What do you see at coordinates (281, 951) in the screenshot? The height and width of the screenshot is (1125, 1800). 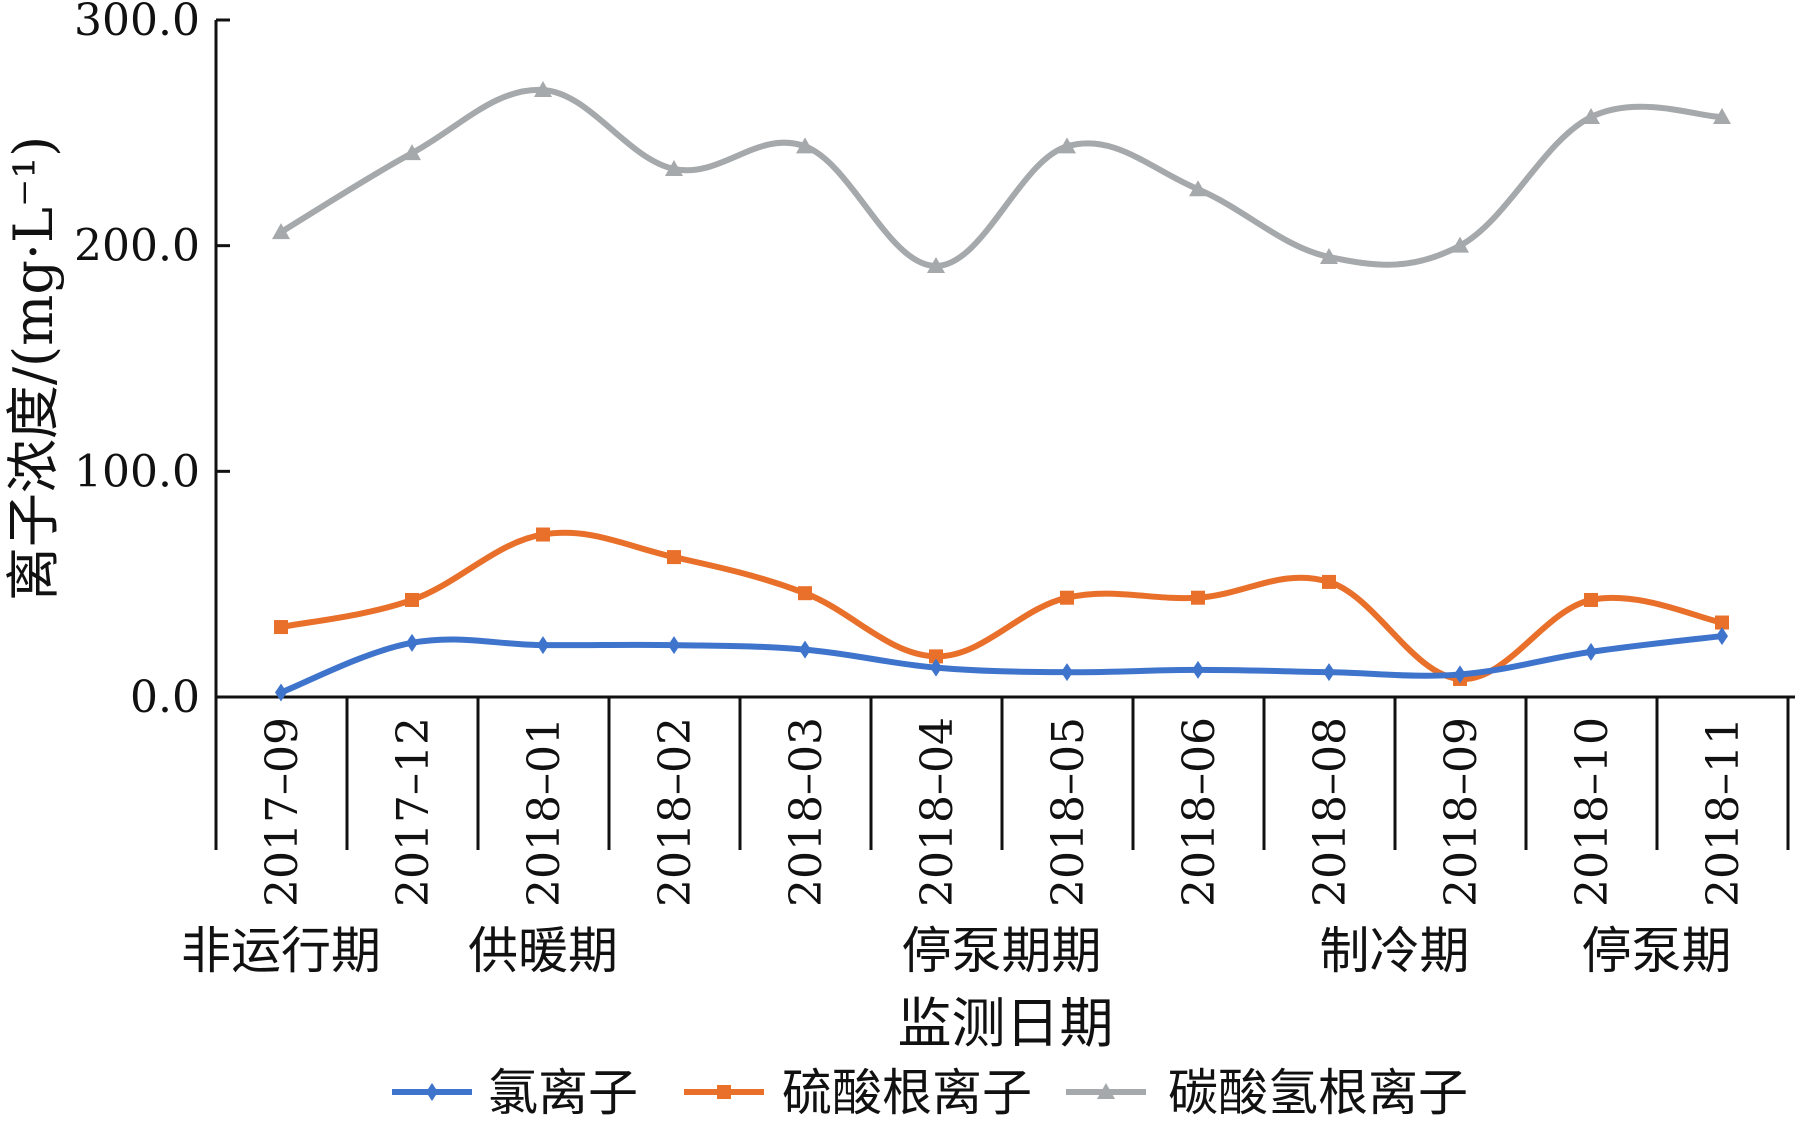 I see `period-label: 非运行期` at bounding box center [281, 951].